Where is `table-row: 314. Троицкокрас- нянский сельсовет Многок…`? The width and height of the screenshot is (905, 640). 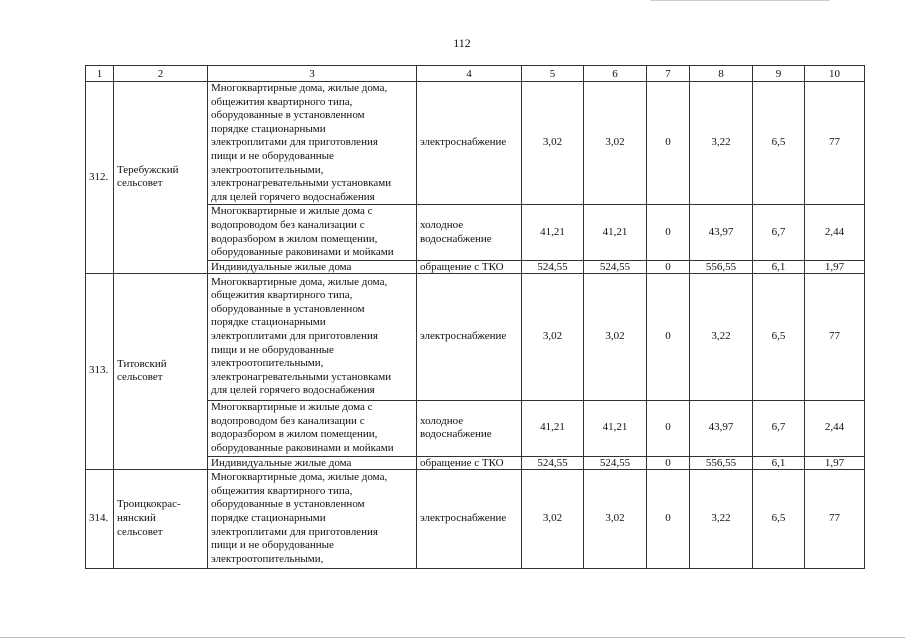 table-row: 314. Троицкокрас- нянский сельсовет Многок… is located at coordinates (475, 518).